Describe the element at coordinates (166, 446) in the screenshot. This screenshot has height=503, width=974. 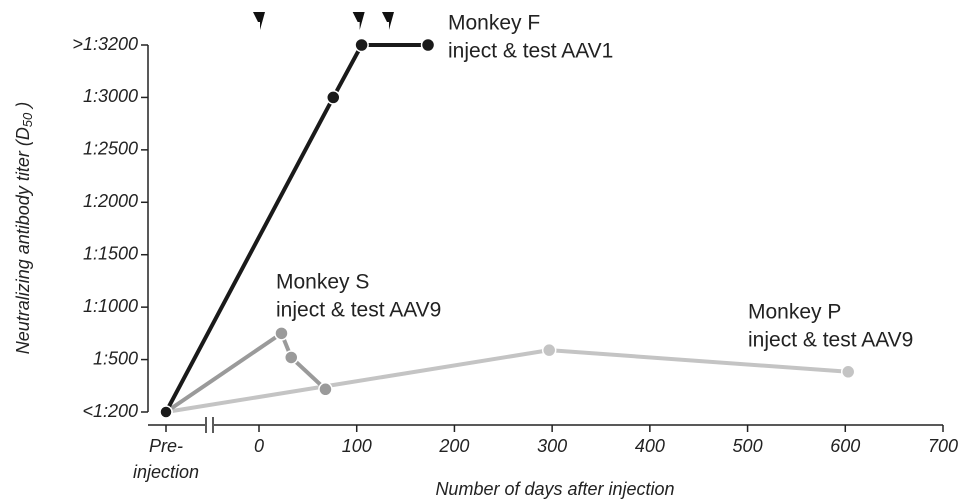
I see `pre-label: Pre-` at that location.